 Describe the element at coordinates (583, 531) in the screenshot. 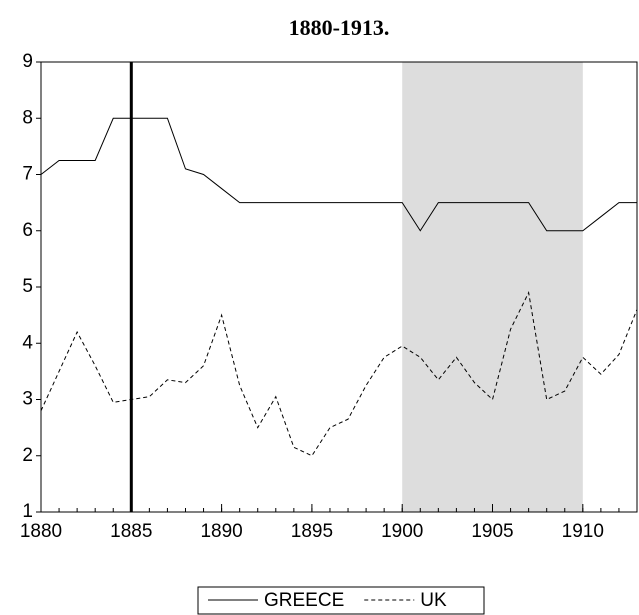

I see `x-tick-label: 1910` at that location.